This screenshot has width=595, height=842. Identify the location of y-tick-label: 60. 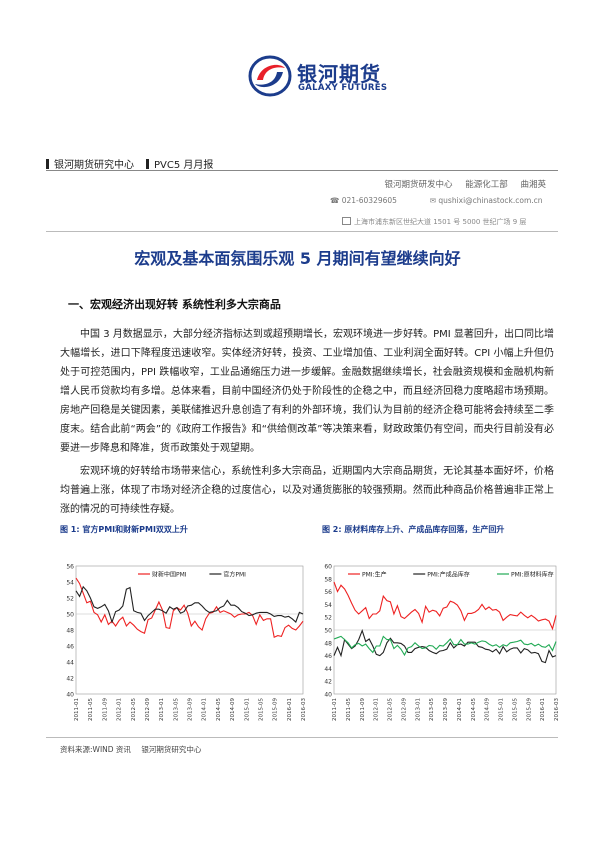
(328, 567).